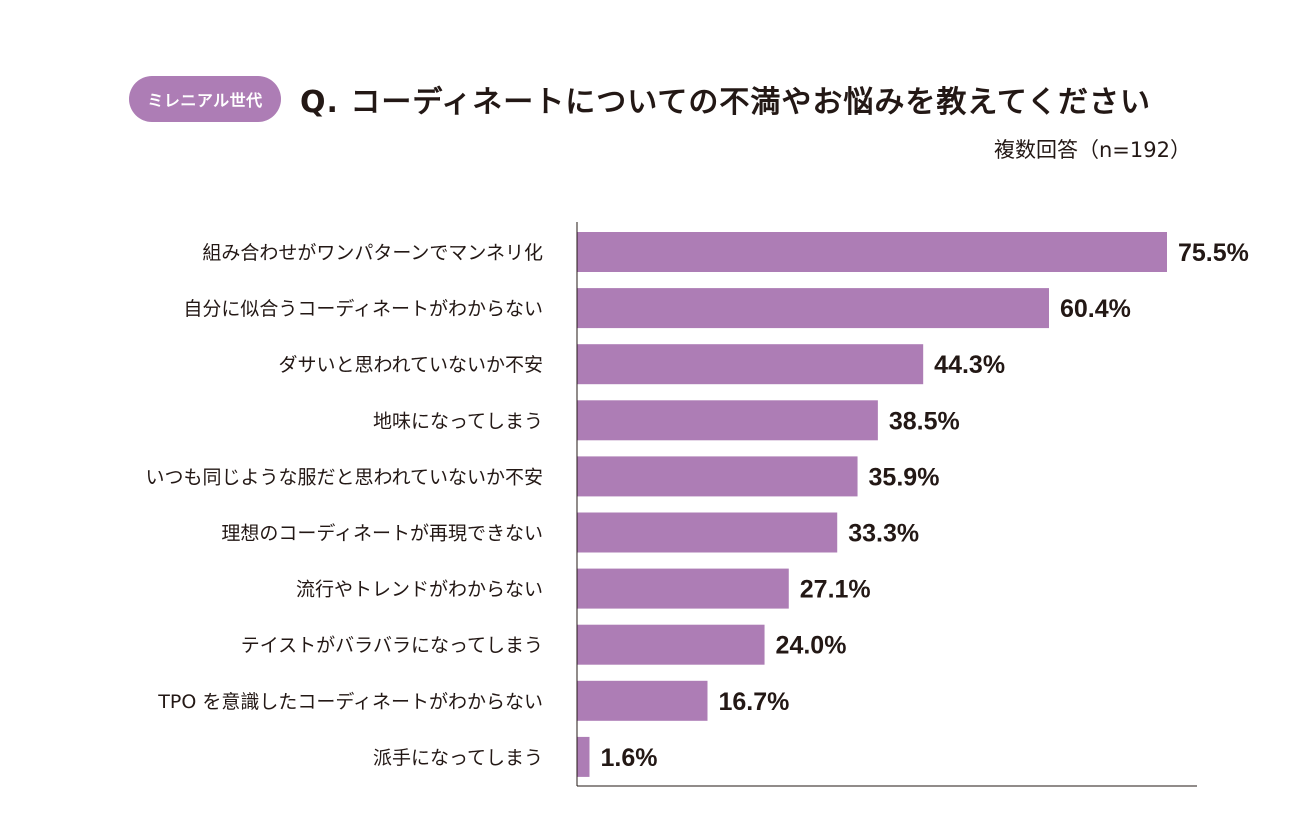 The image size is (1311, 834). I want to click on value-label: 33.3%, so click(883, 534).